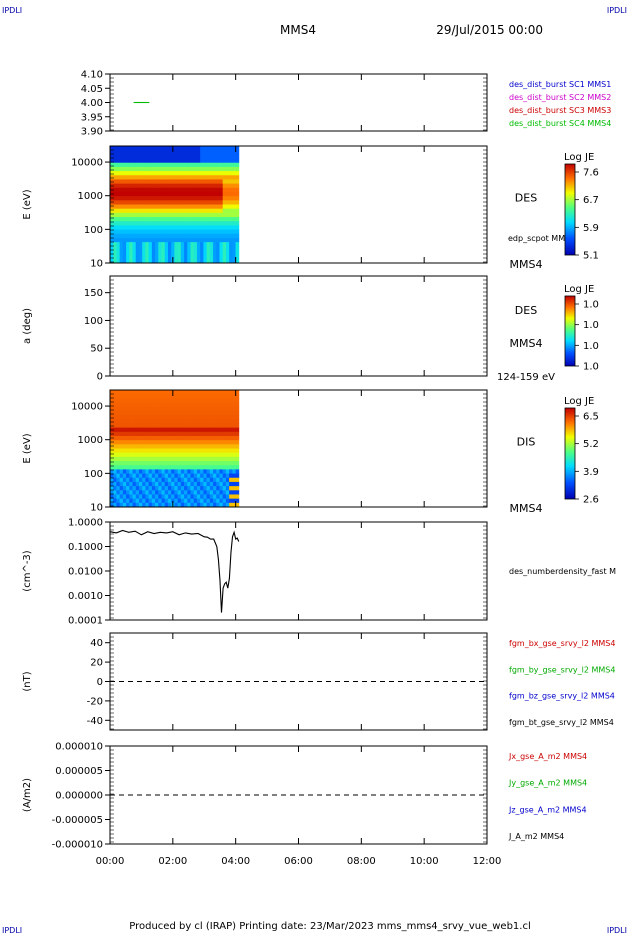 The image size is (630, 934). What do you see at coordinates (560, 123) in the screenshot?
I see `legend-entry-p1: des_dist_burst SC4 MMS4` at bounding box center [560, 123].